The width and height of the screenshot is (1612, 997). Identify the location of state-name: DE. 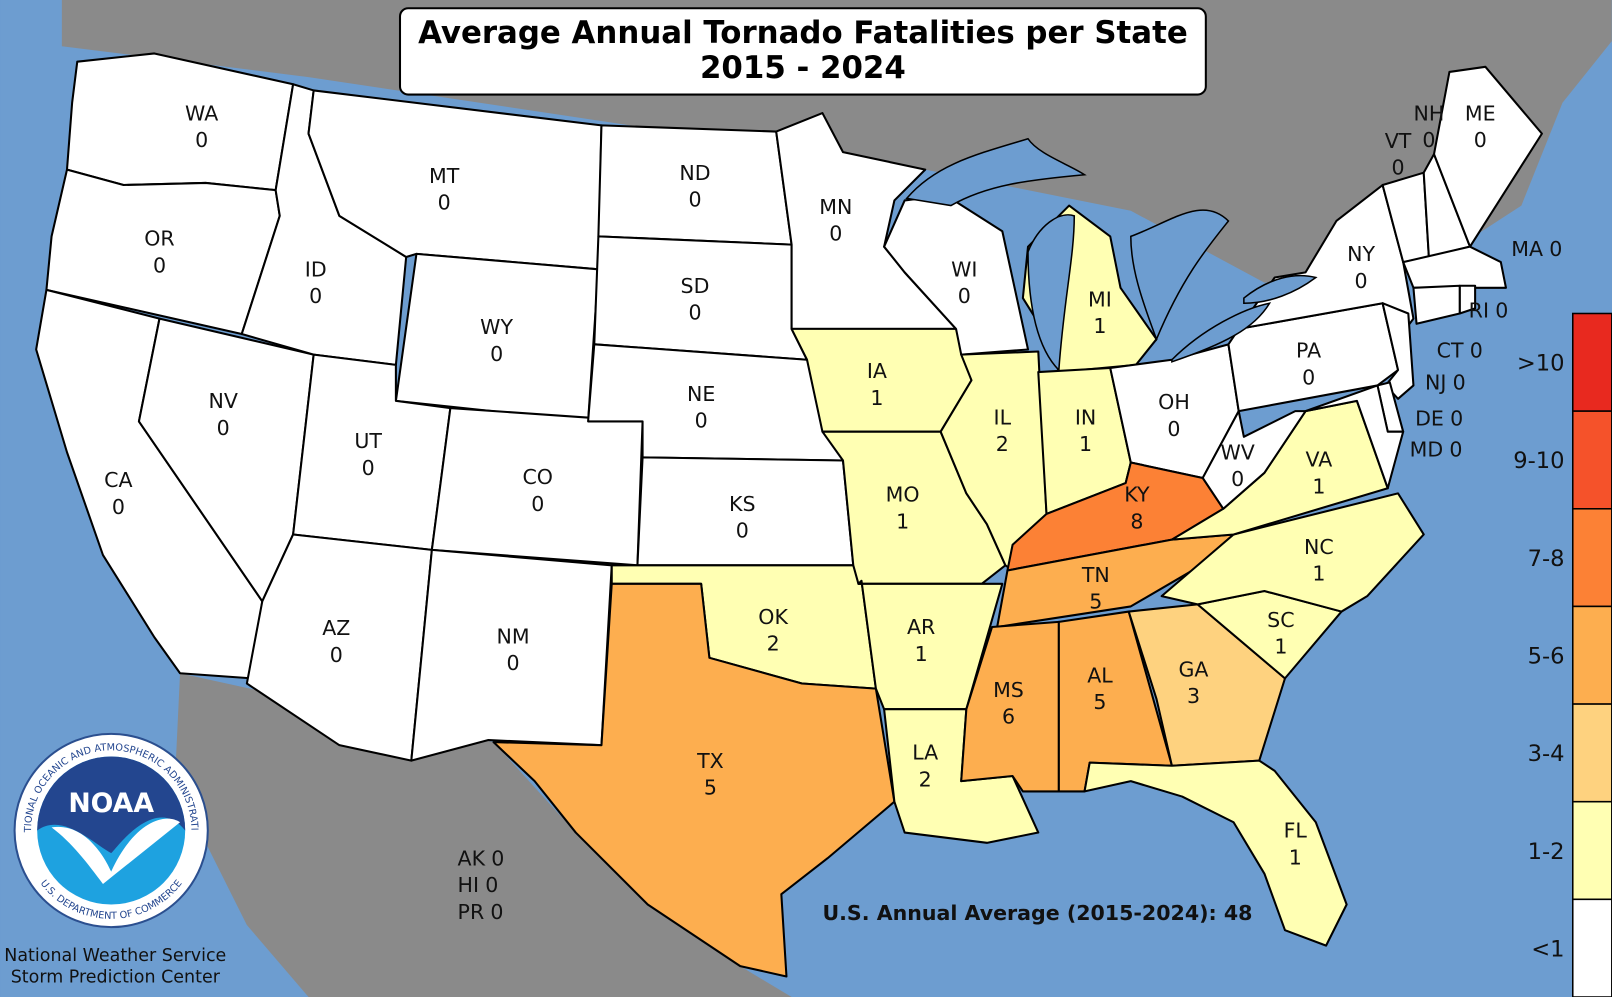
(1429, 419).